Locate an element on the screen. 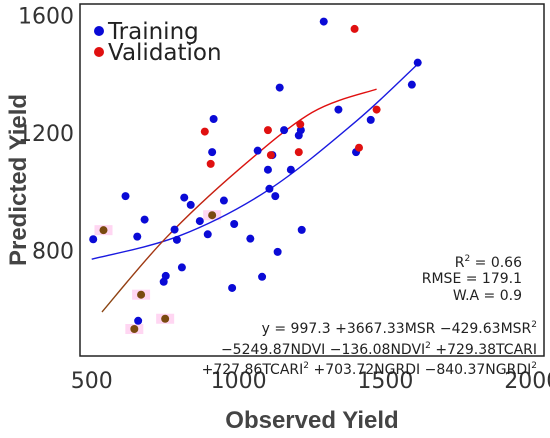 Image resolution: width=550 pixels, height=438 pixels. fit-statistics: R2 = 0.66 RMSE = 179.1 W.A = 0.9 is located at coordinates (472, 279).